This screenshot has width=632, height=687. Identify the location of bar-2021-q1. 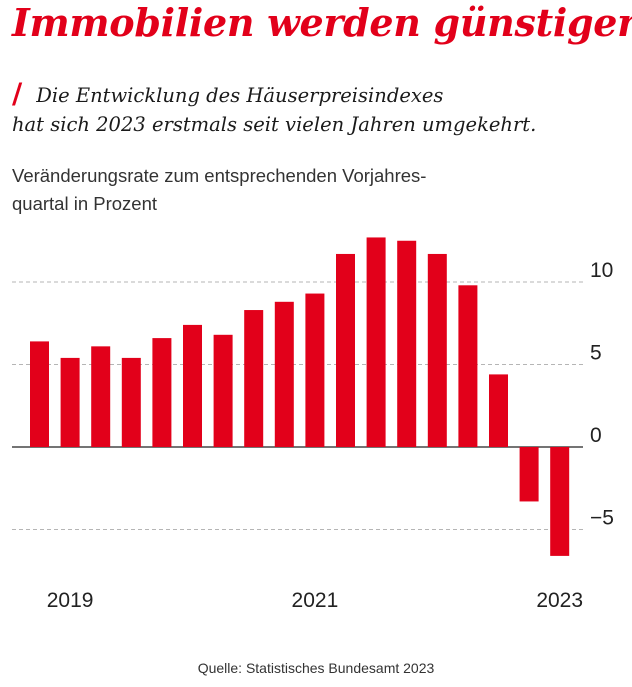
(284, 374).